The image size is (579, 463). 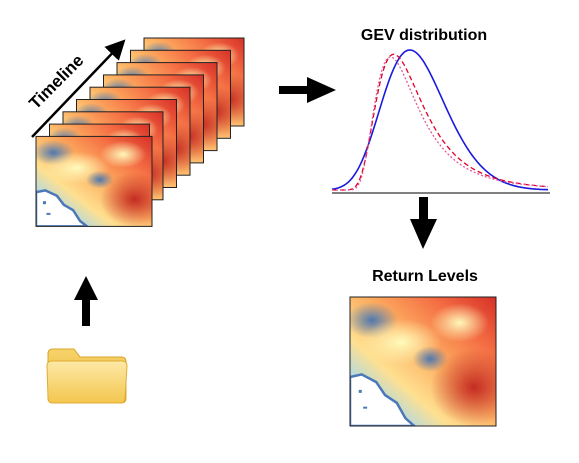 I want to click on gev-title: GEV distribution, so click(x=424, y=35).